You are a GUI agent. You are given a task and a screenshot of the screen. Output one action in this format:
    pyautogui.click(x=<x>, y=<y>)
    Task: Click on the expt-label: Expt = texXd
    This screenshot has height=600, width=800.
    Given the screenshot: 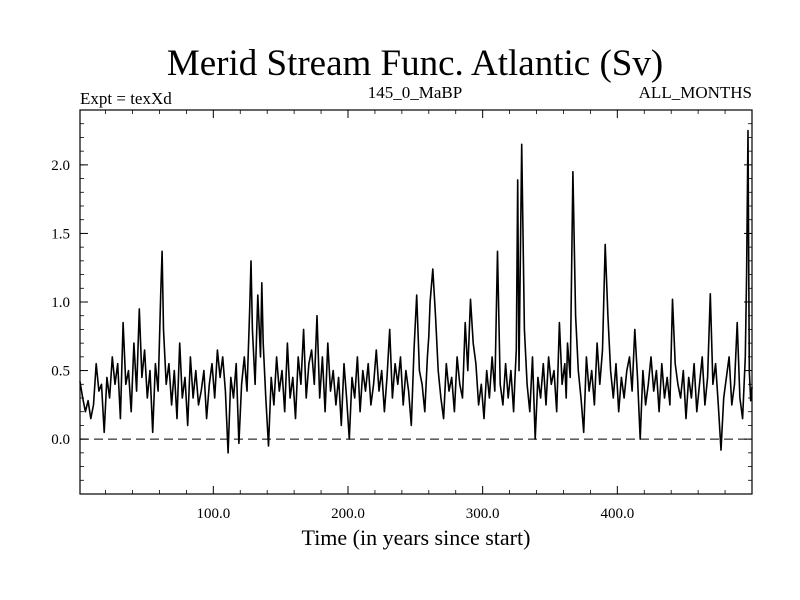 What is the action you would take?
    pyautogui.click(x=126, y=98)
    